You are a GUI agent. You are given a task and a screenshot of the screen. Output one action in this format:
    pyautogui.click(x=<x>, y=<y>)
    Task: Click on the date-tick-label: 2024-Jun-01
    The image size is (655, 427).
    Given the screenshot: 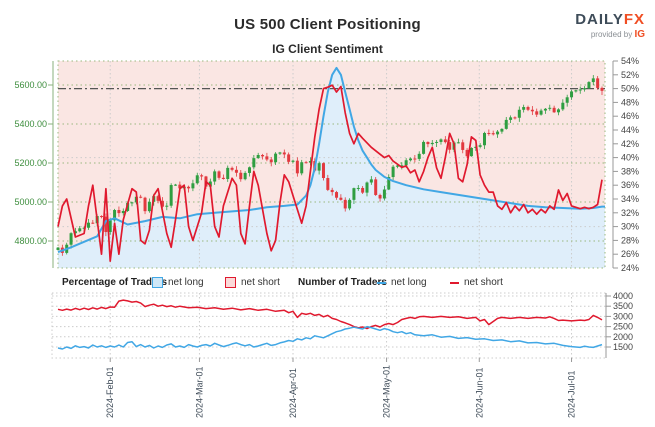 What is the action you would take?
    pyautogui.click(x=479, y=392)
    